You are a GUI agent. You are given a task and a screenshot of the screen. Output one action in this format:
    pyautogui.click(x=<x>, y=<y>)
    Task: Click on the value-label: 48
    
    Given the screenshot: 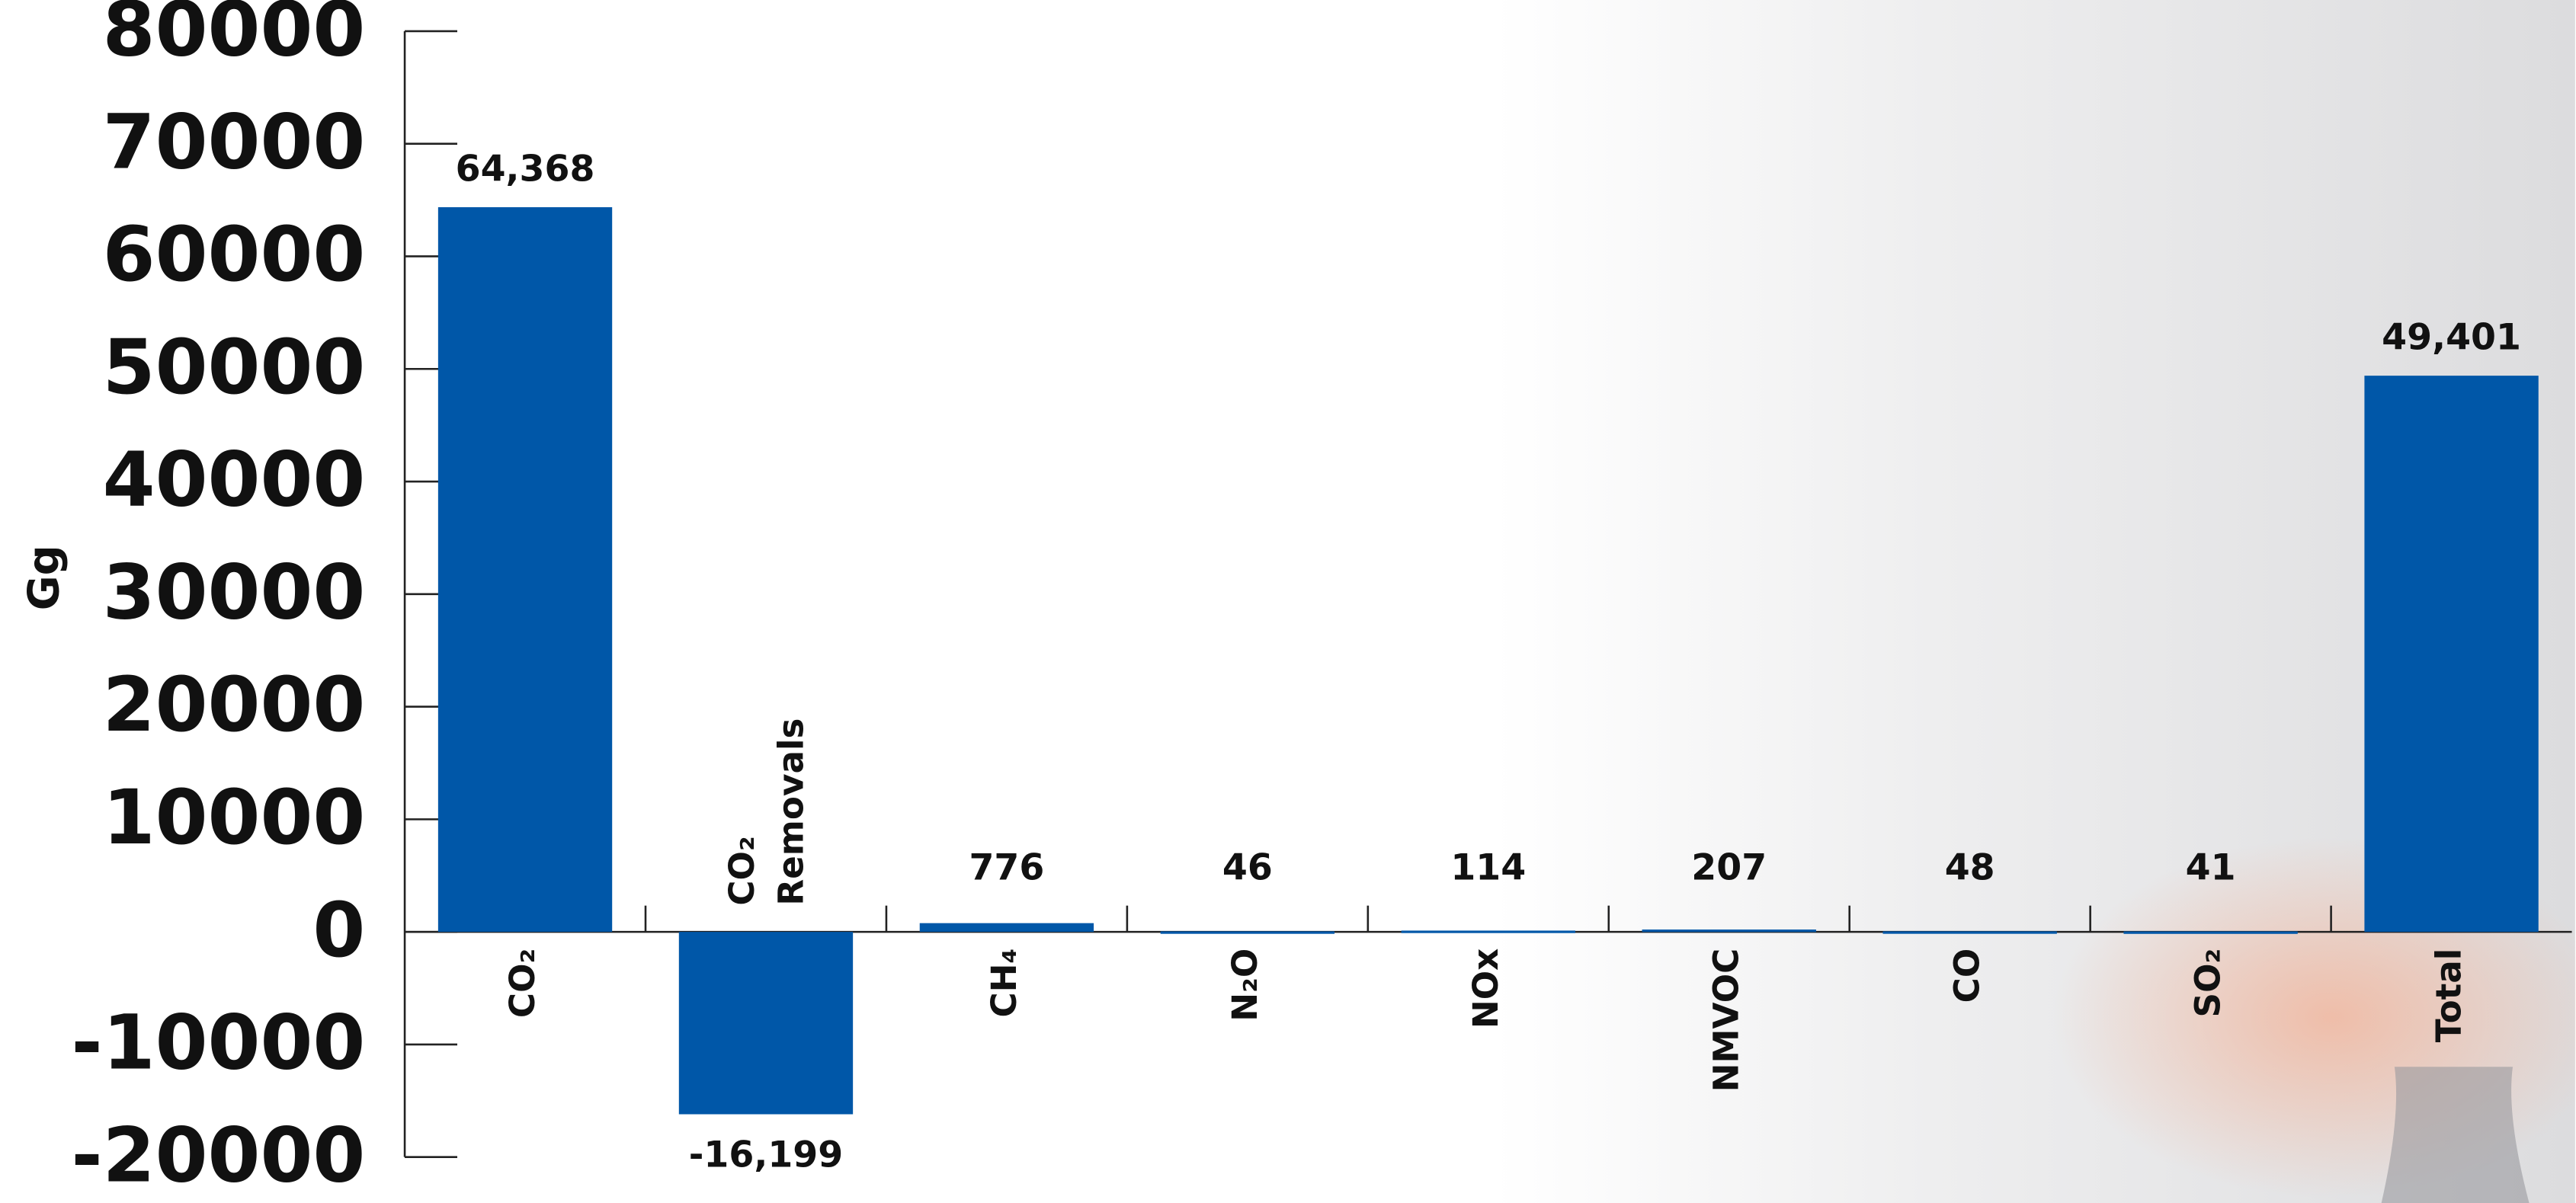 What is the action you would take?
    pyautogui.click(x=1970, y=867)
    